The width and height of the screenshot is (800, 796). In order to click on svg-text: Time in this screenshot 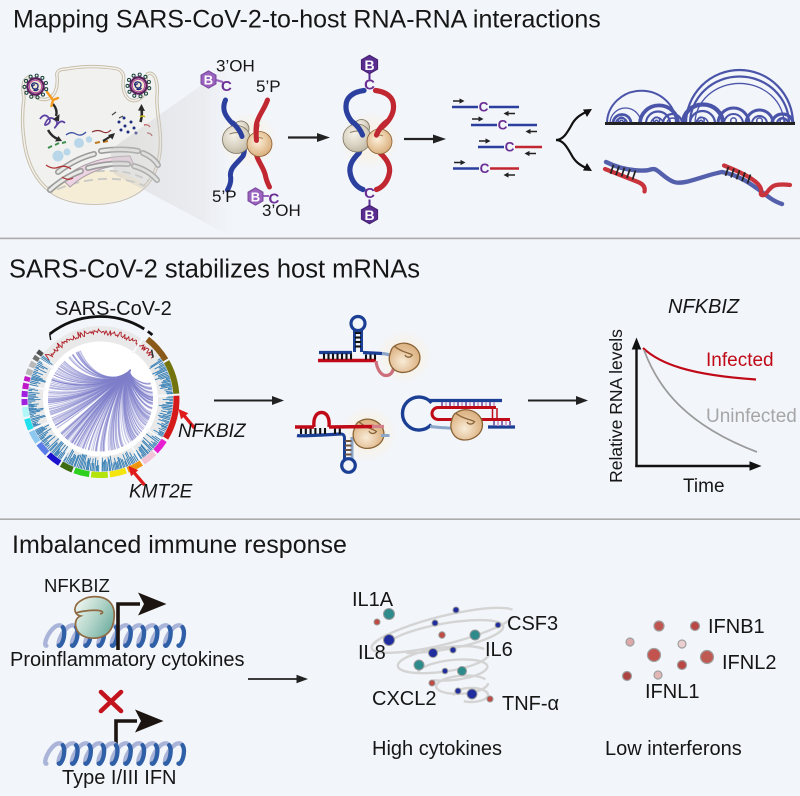, I will do `click(704, 486)`.